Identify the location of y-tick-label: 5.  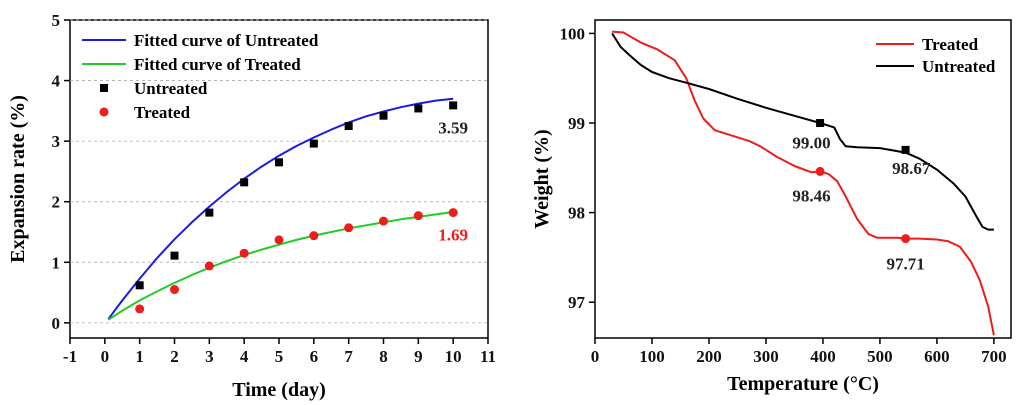
(56, 20).